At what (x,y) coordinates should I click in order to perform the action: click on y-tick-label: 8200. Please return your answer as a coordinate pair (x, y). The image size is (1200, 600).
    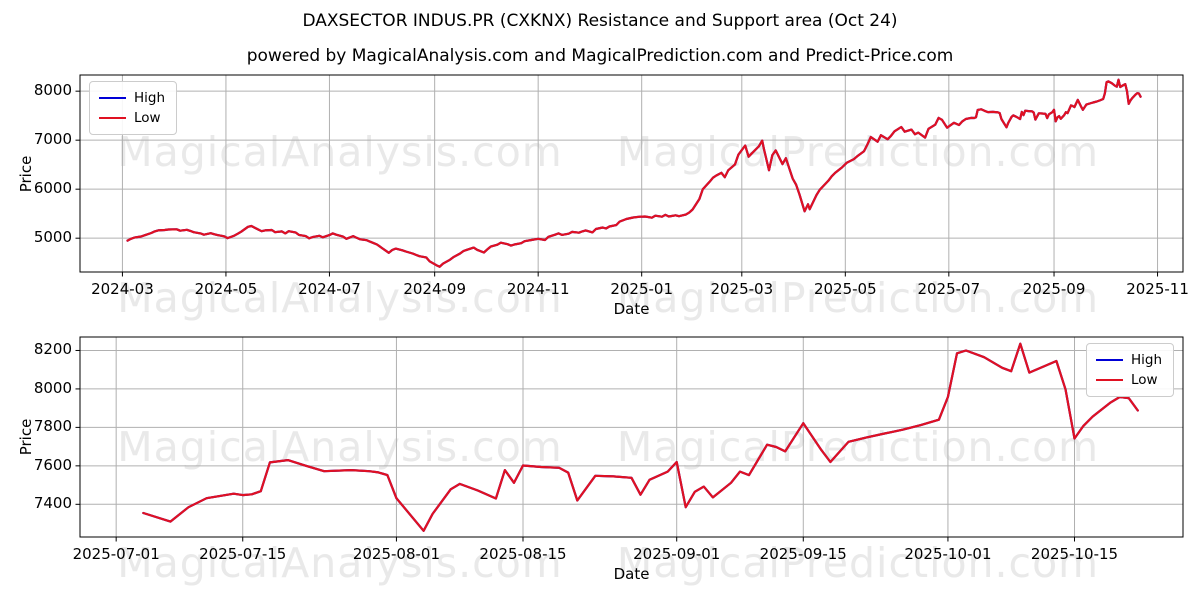
    Looking at the image, I should click on (52, 349).